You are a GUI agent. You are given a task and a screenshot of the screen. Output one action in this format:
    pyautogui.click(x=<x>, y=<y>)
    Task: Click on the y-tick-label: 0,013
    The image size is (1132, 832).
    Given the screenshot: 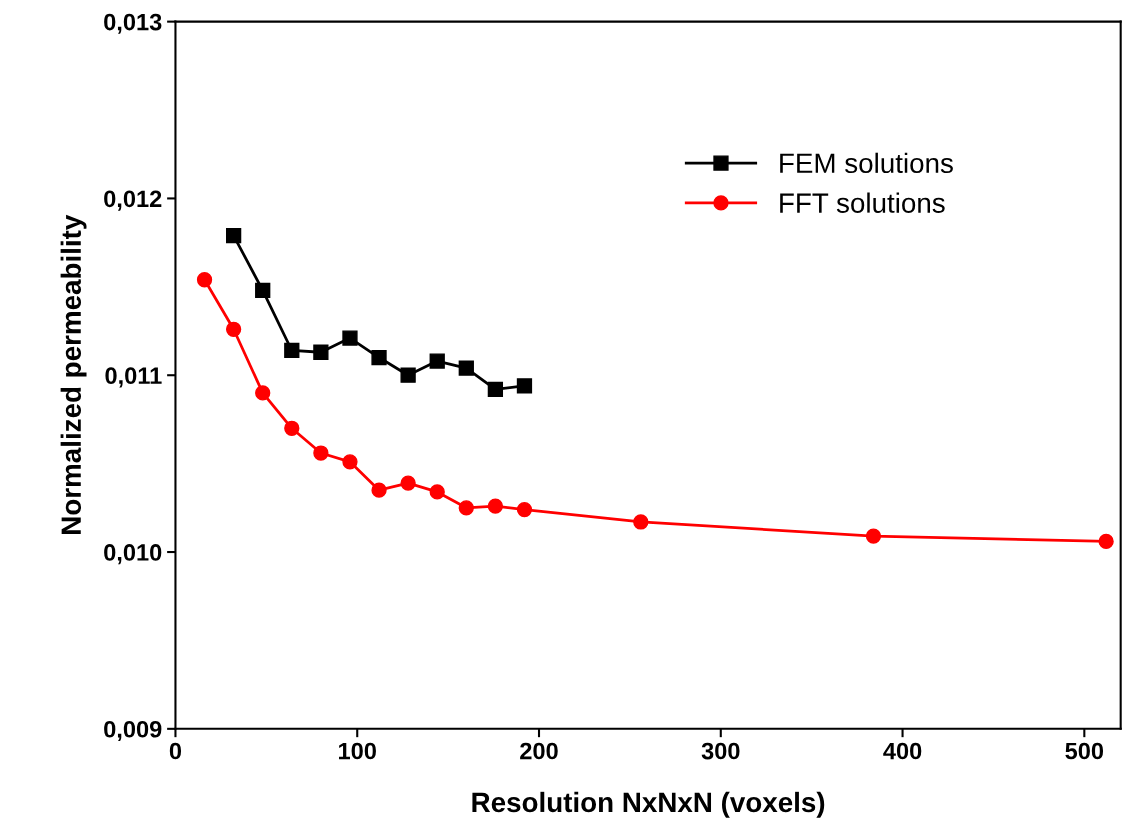 What is the action you would take?
    pyautogui.click(x=133, y=23)
    